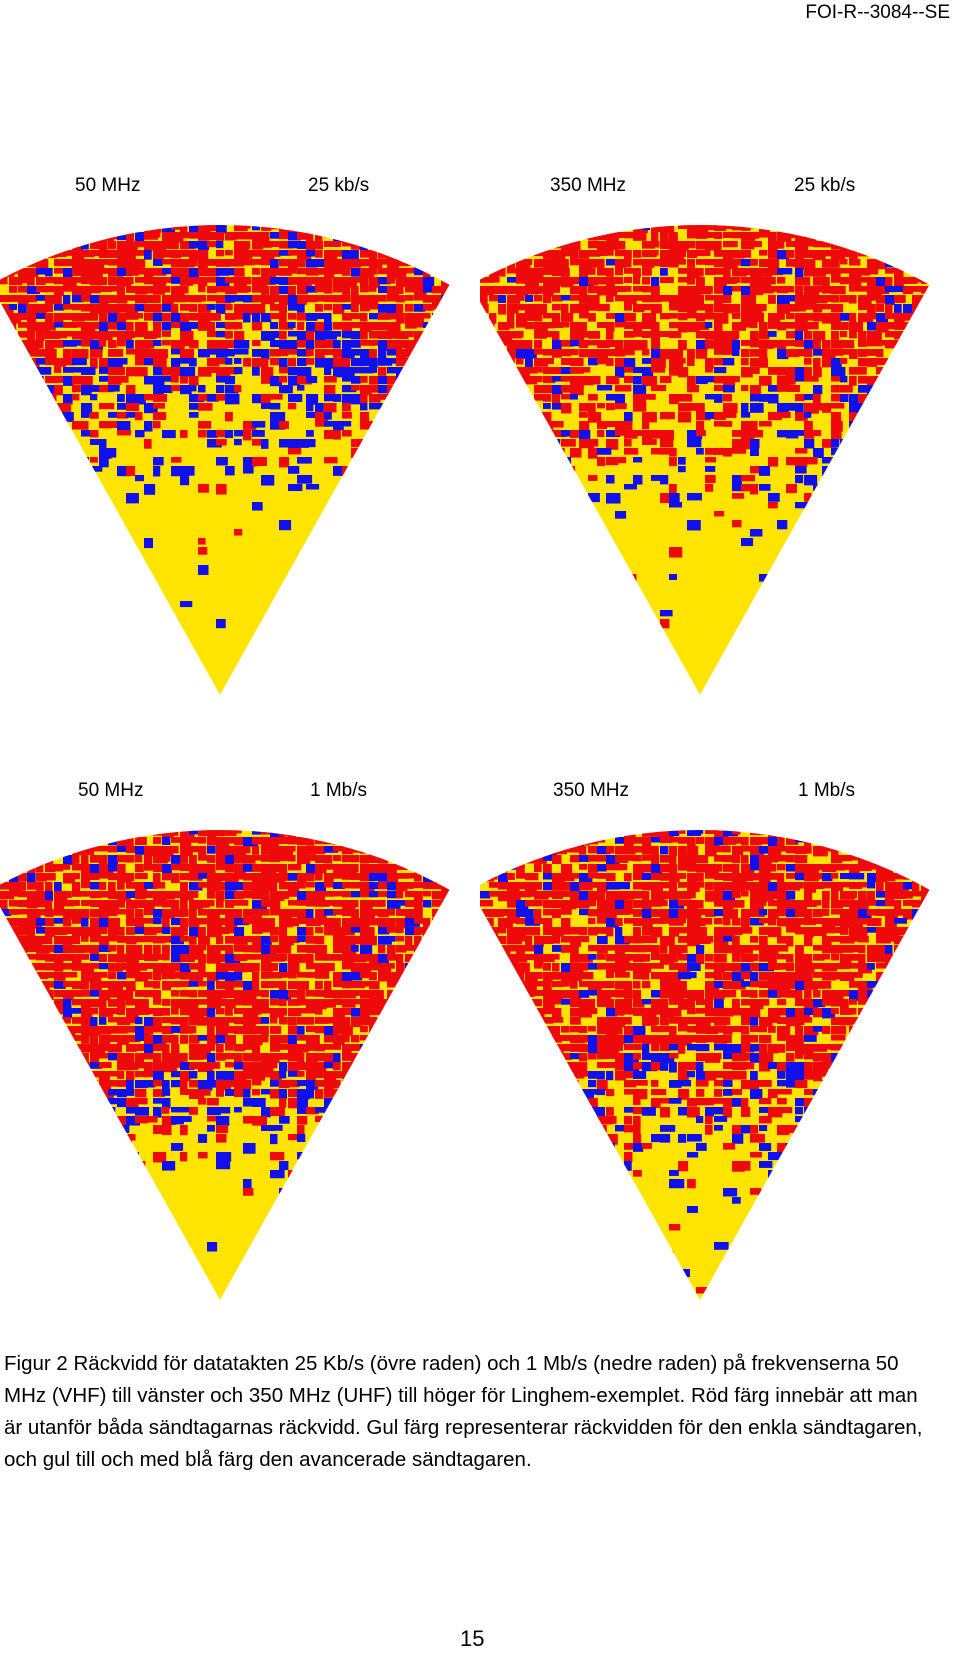 The width and height of the screenshot is (960, 1658). What do you see at coordinates (827, 790) in the screenshot?
I see `panel-4-rate: 1 Mb/s` at bounding box center [827, 790].